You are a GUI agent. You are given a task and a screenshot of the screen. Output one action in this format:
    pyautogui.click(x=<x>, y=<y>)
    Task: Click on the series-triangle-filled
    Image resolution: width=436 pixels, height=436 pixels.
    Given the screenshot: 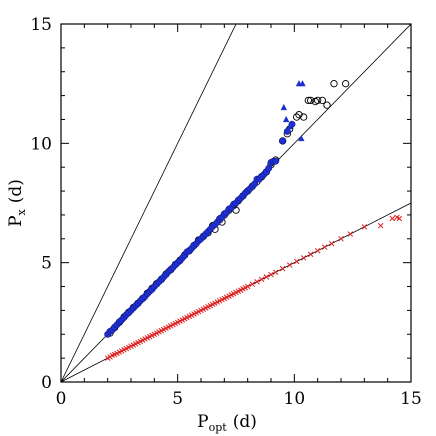 What is the action you would take?
    pyautogui.click(x=293, y=111)
    